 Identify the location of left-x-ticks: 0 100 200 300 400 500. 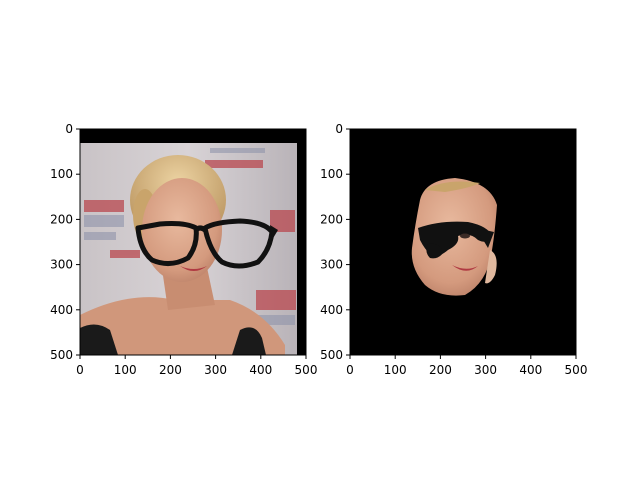
(196, 366).